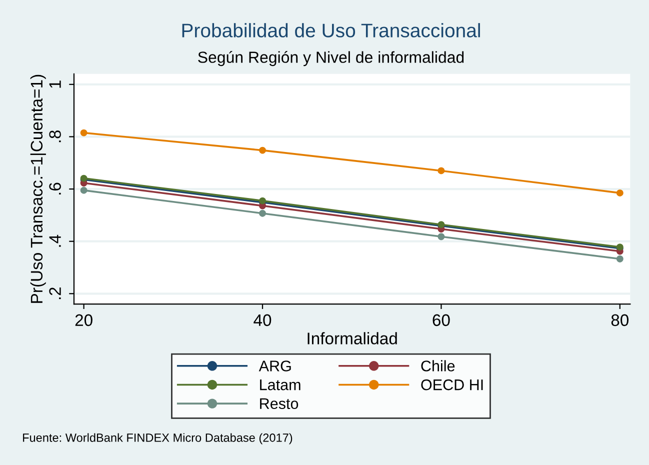 The width and height of the screenshot is (649, 465). What do you see at coordinates (38, 188) in the screenshot?
I see `y-axis-title: Pr(Uso Transacc.=1|Cuenta=1)` at bounding box center [38, 188].